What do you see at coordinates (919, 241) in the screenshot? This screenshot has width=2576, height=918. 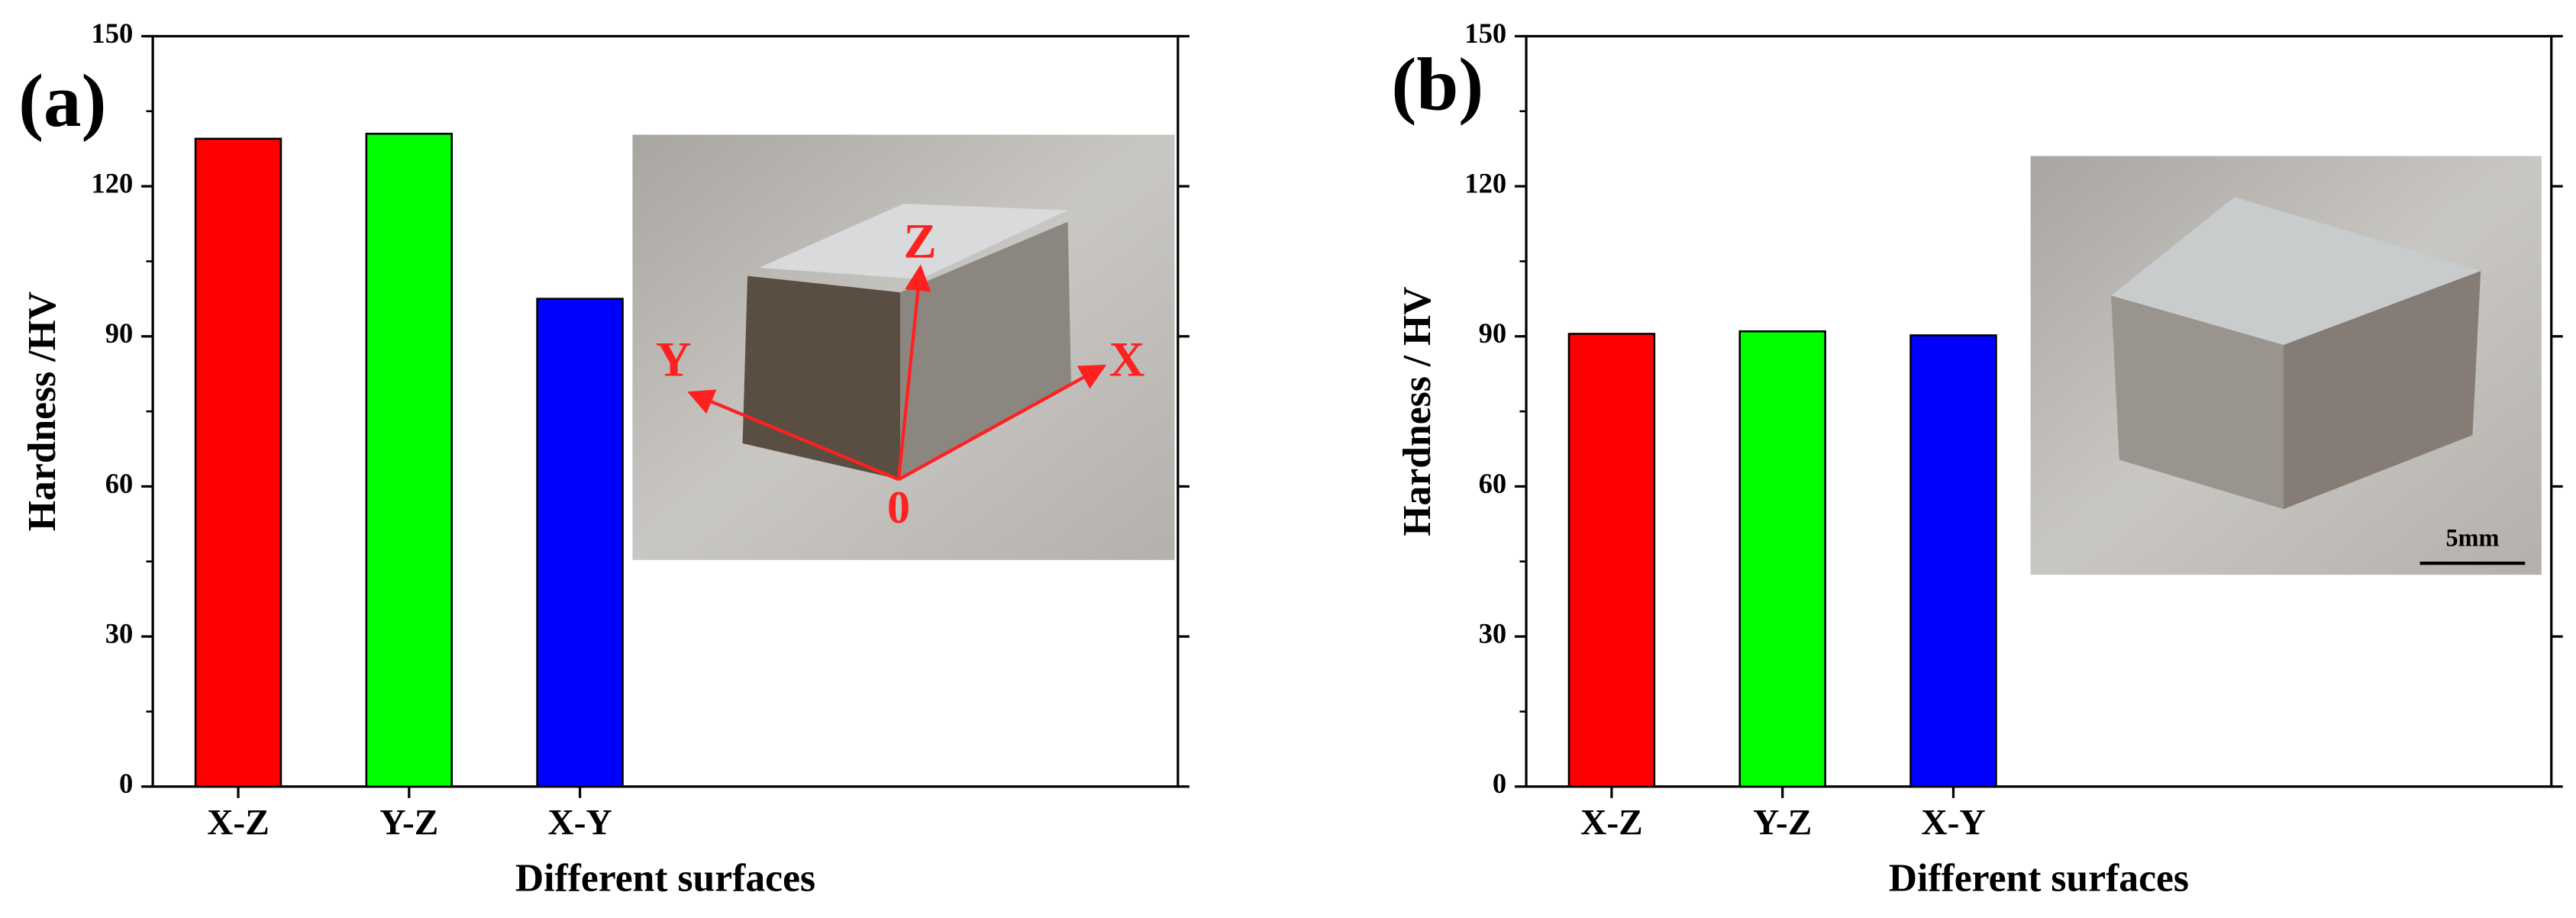 I see `inset-label: Z` at bounding box center [919, 241].